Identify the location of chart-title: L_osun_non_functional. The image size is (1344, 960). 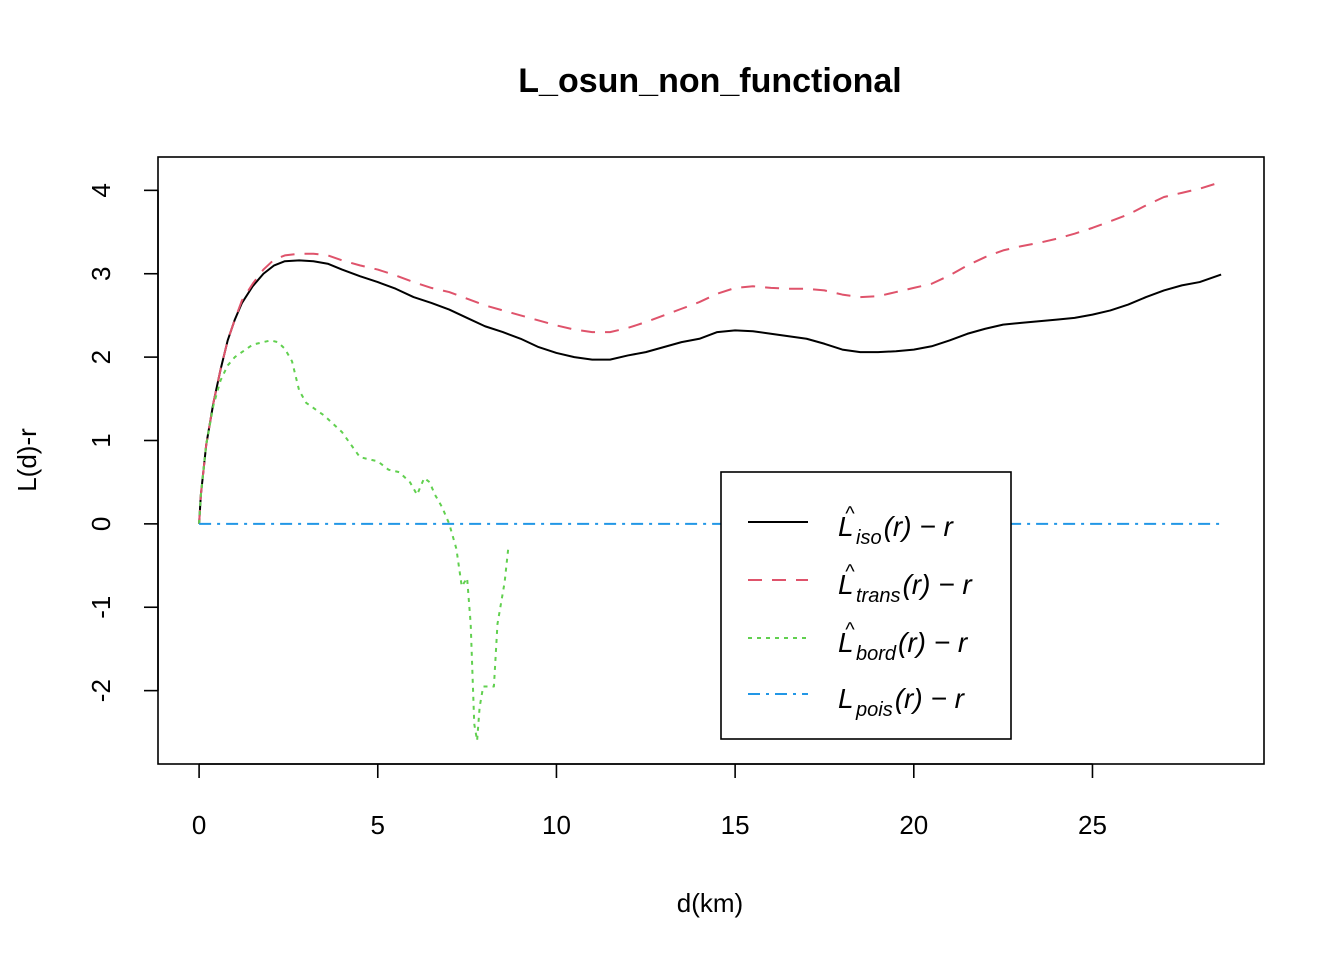
(709, 81).